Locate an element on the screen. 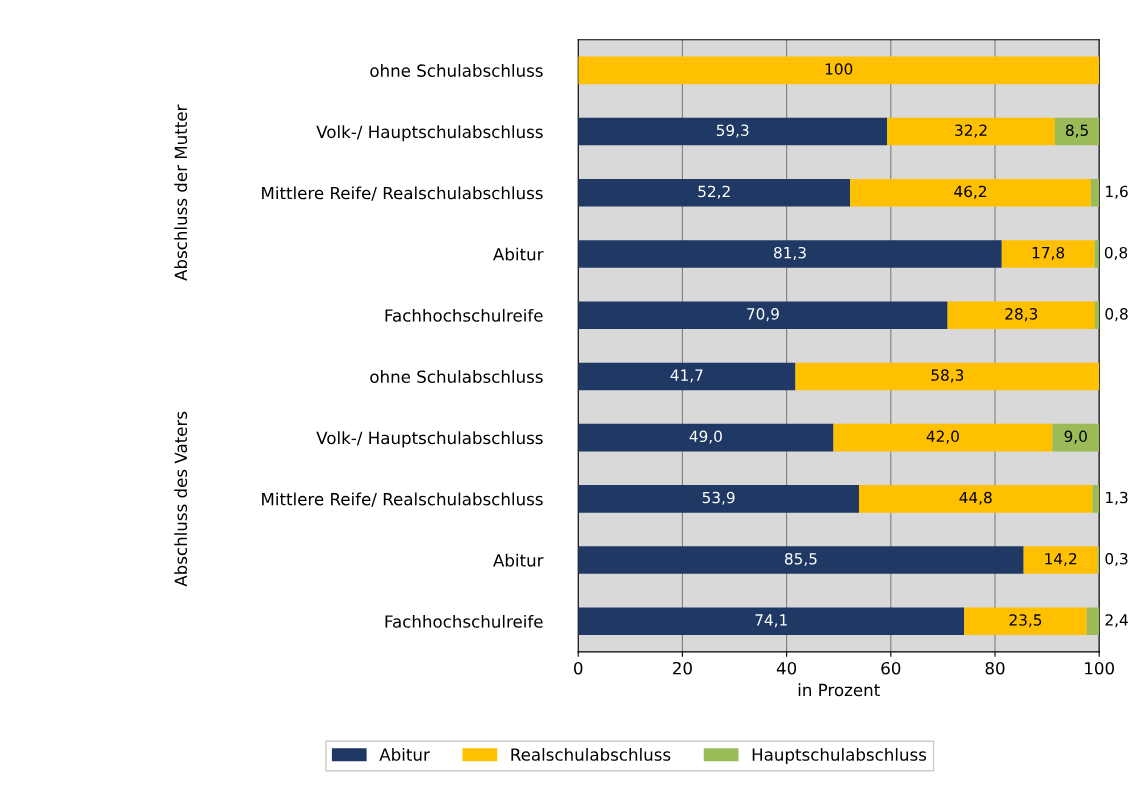 The height and width of the screenshot is (795, 1145). data-label: 85,5 is located at coordinates (800, 559).